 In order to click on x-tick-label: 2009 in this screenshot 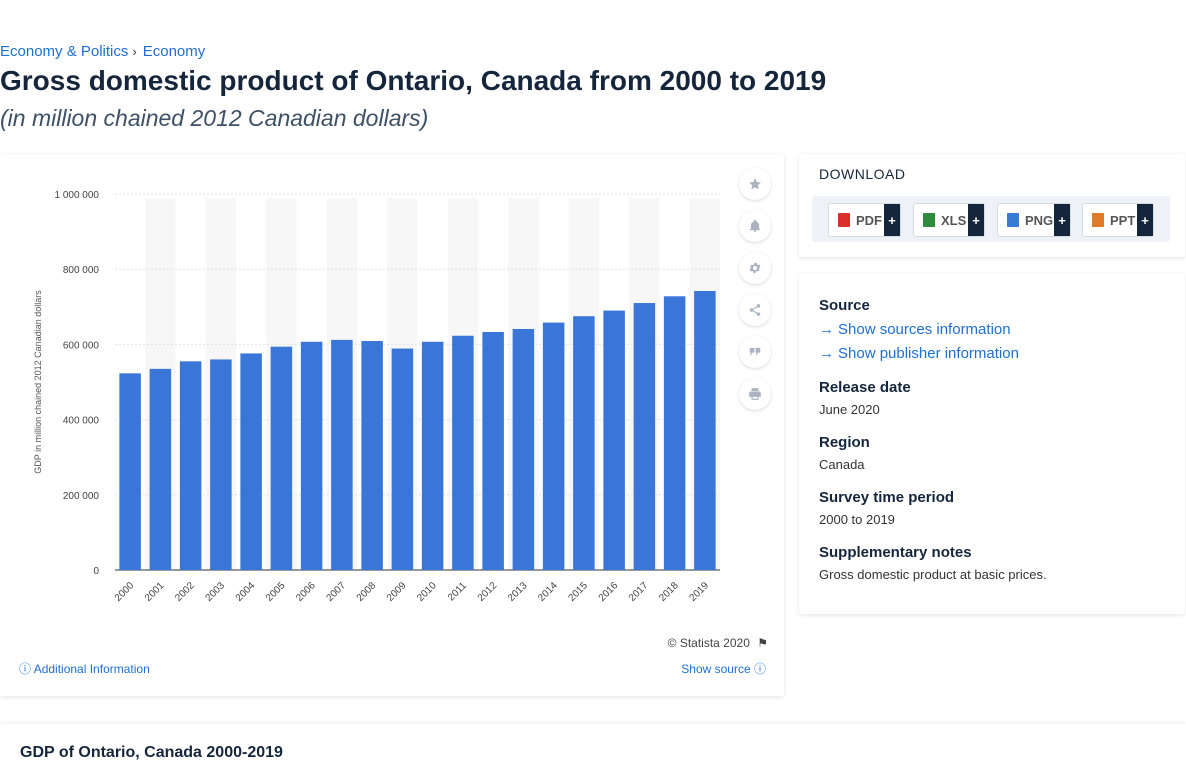, I will do `click(397, 592)`.